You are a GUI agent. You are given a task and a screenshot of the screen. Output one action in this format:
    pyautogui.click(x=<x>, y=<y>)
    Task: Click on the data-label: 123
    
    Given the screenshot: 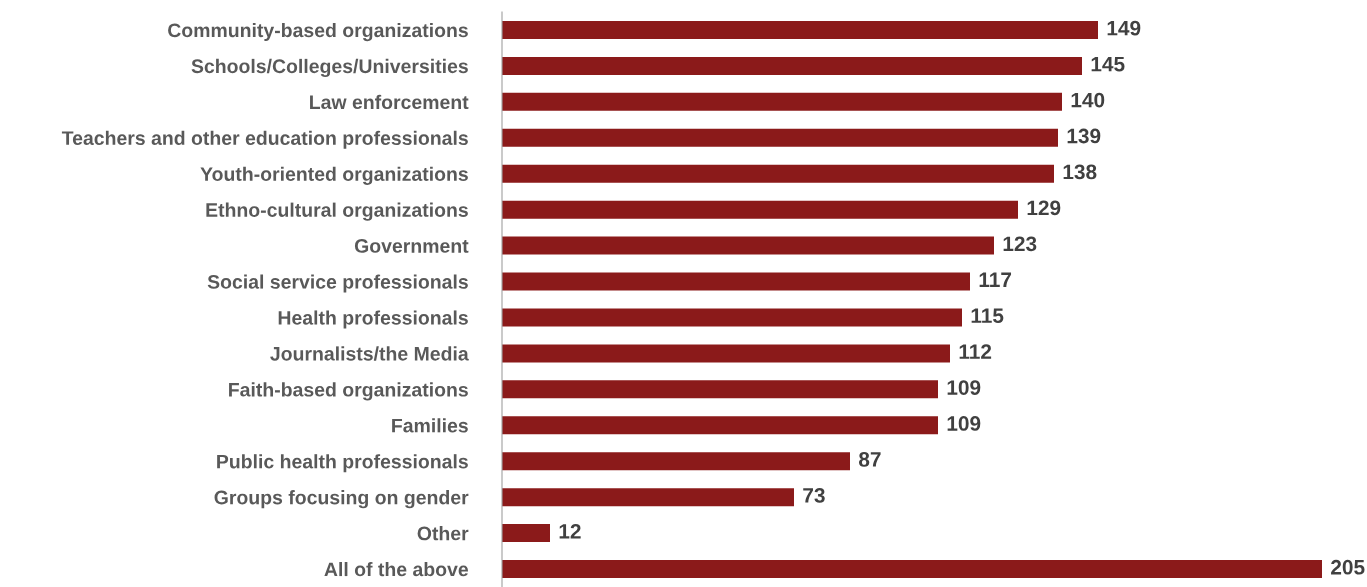 What is the action you would take?
    pyautogui.click(x=1020, y=244)
    